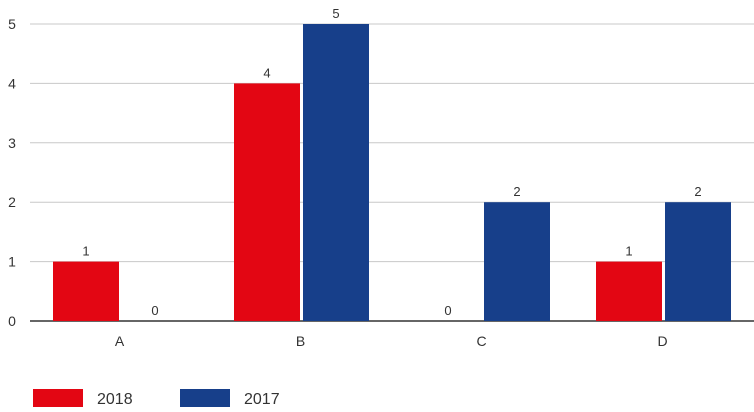 The width and height of the screenshot is (754, 412). Describe the element at coordinates (481, 341) in the screenshot. I see `x-tick-label: C` at that location.